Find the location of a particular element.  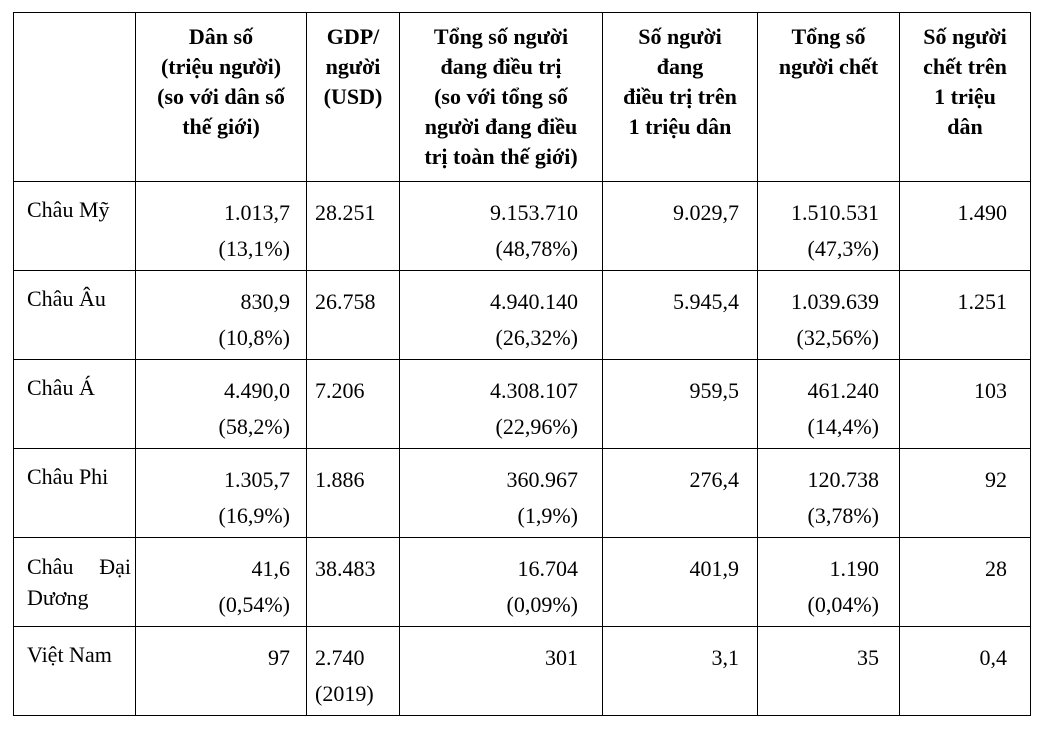

active-per-million-cell: 959,5 is located at coordinates (680, 404).